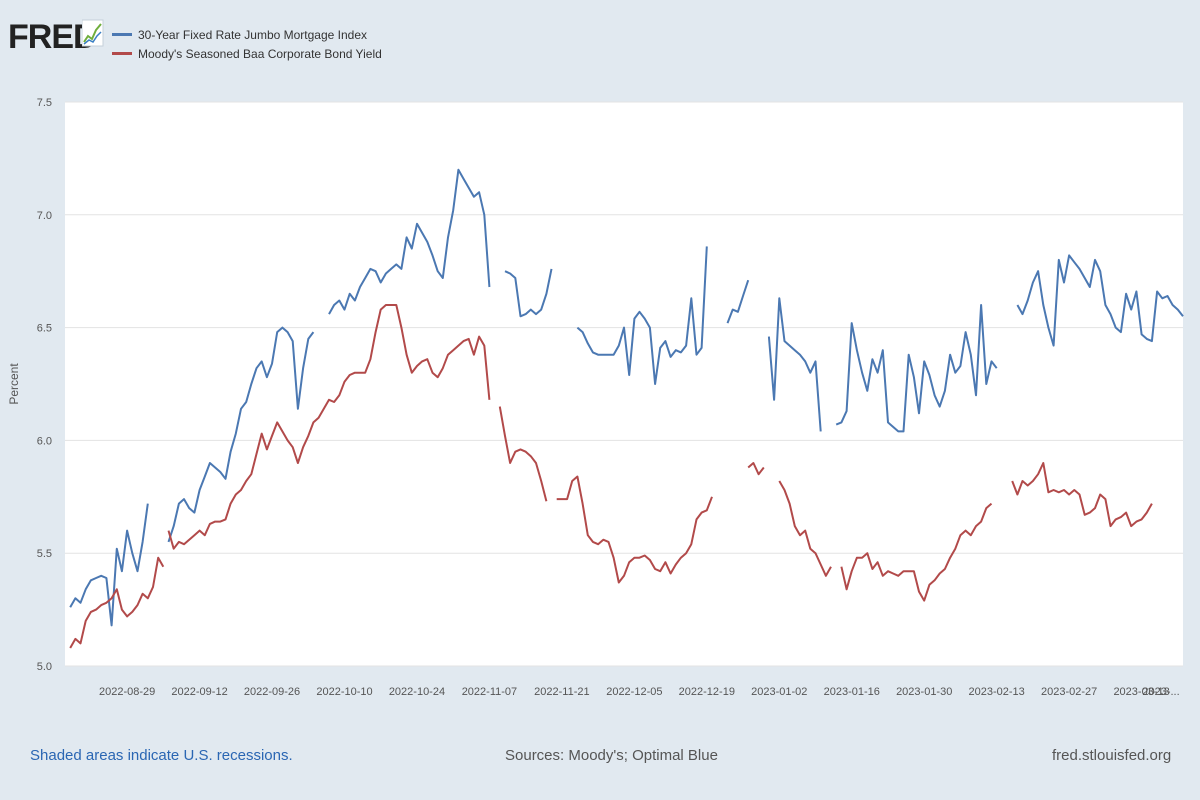 This screenshot has width=1200, height=800. Describe the element at coordinates (634, 692) in the screenshot. I see `x-tick-label: 2022-12-05` at that location.